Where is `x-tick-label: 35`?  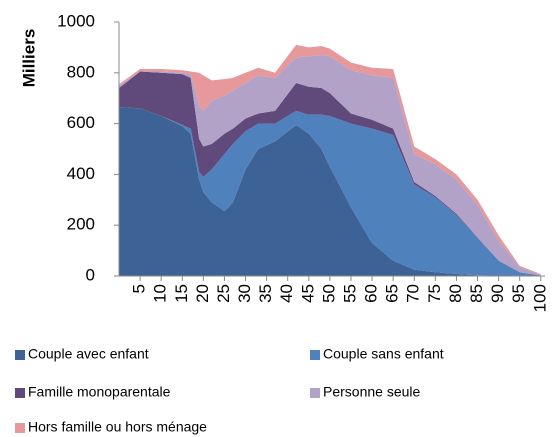 x-tick-label: 35 is located at coordinates (265, 293).